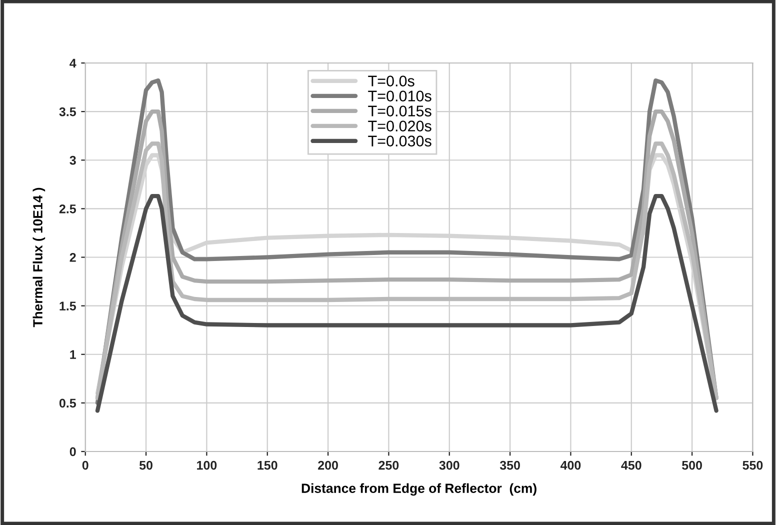 This screenshot has width=776, height=525. What do you see at coordinates (67, 111) in the screenshot?
I see `y-tick-label: 3.5` at bounding box center [67, 111].